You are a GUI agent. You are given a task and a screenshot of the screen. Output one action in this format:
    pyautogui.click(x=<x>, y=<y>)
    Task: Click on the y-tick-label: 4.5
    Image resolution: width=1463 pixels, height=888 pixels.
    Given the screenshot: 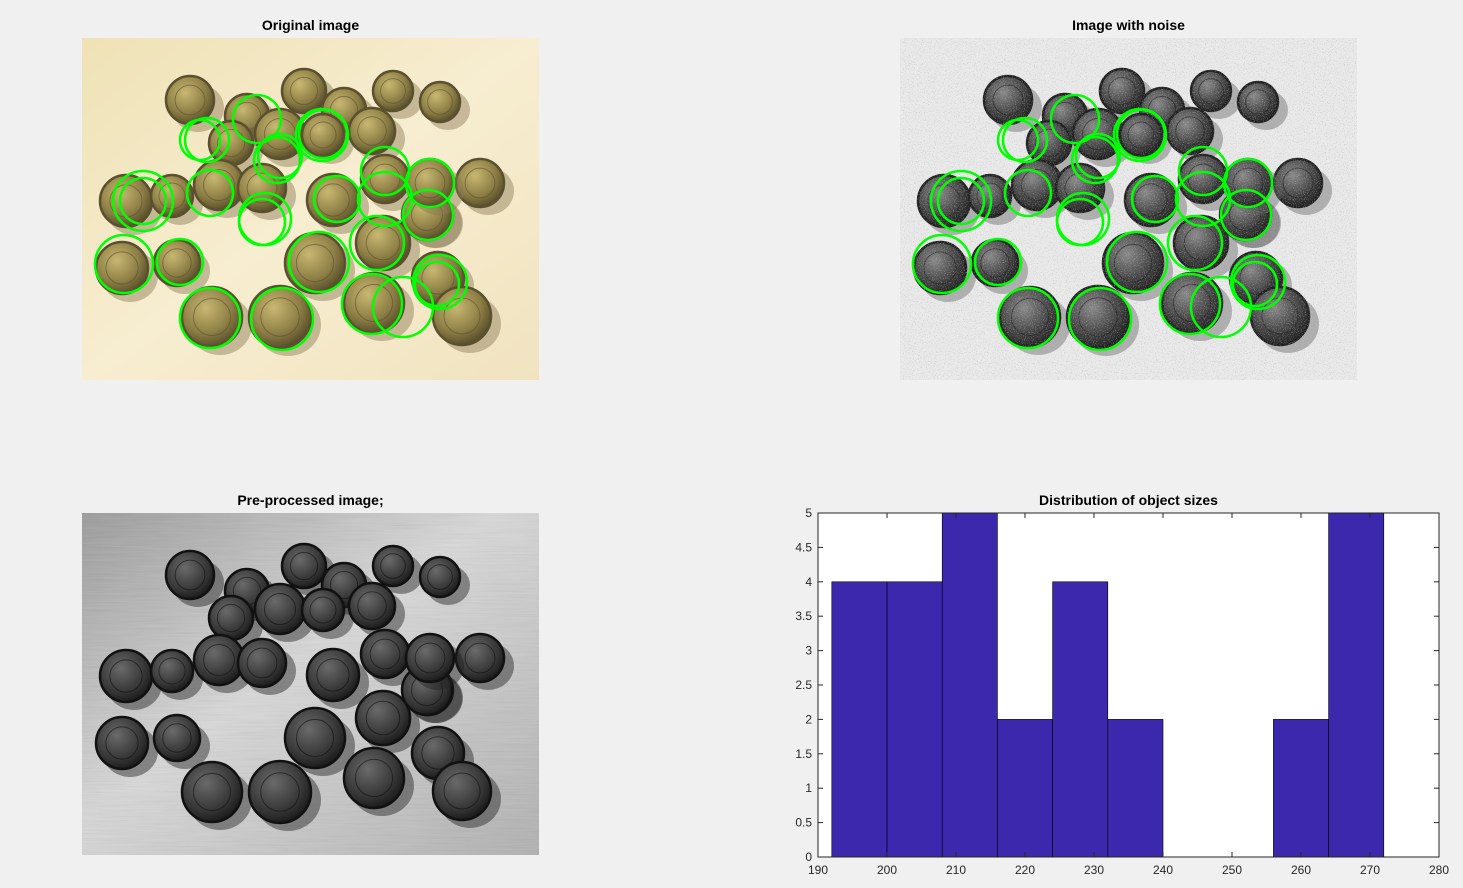 What is the action you would take?
    pyautogui.click(x=803, y=547)
    